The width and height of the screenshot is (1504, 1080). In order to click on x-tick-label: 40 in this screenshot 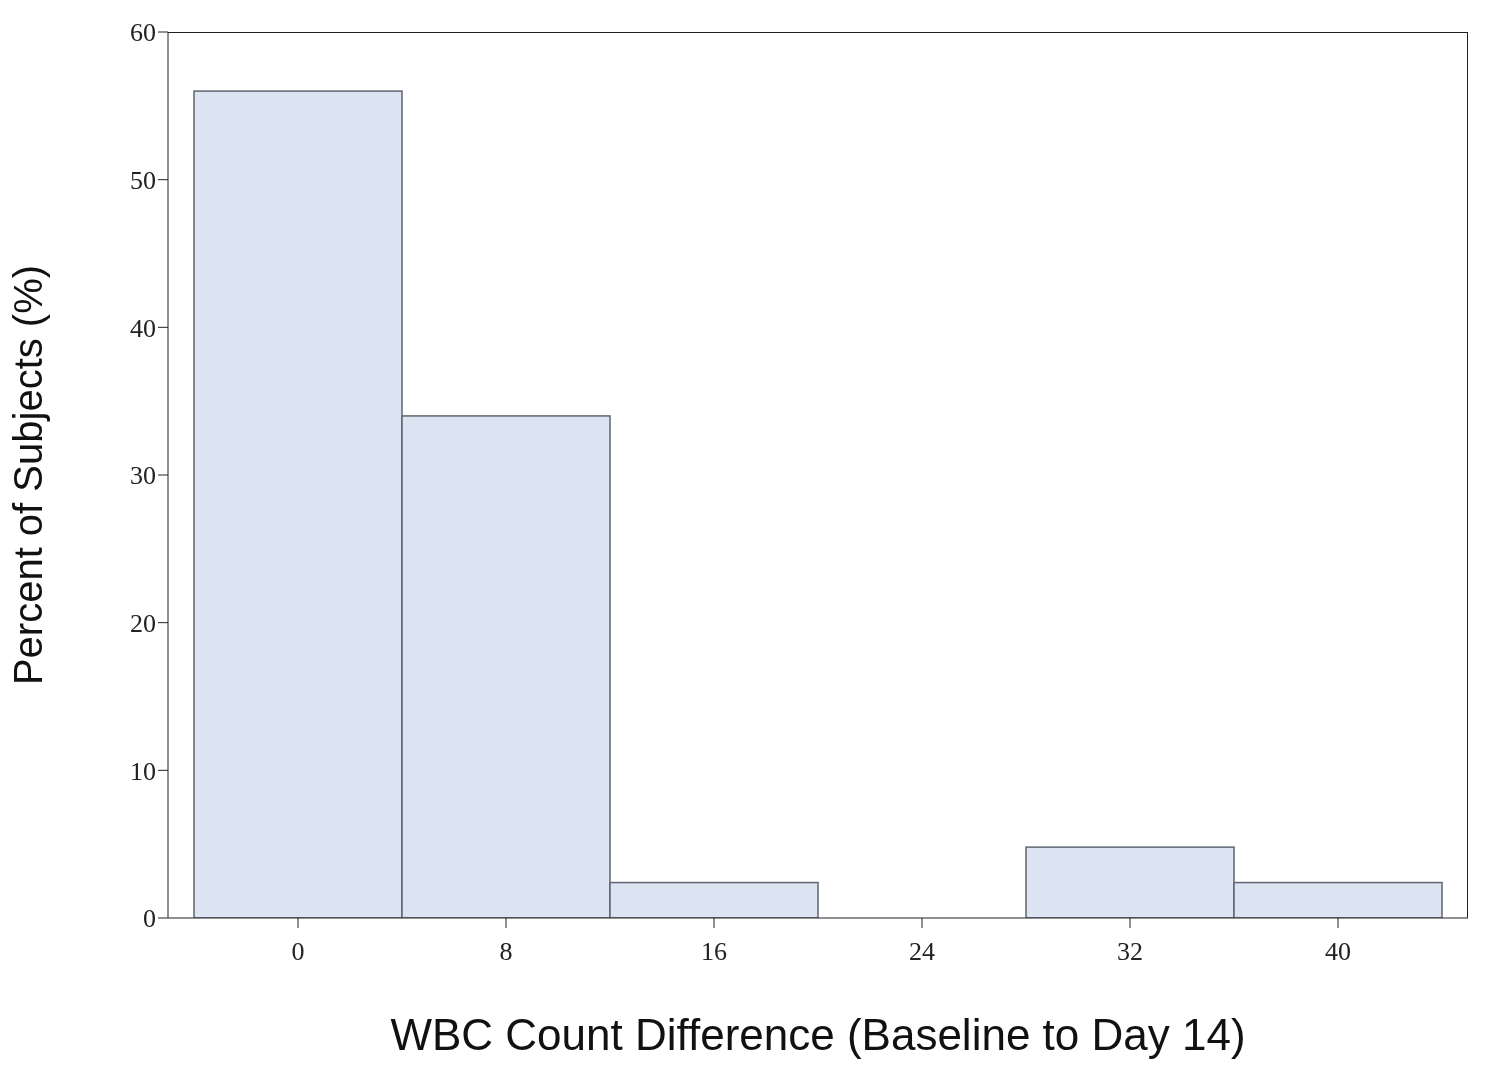, I will do `click(1338, 952)`.